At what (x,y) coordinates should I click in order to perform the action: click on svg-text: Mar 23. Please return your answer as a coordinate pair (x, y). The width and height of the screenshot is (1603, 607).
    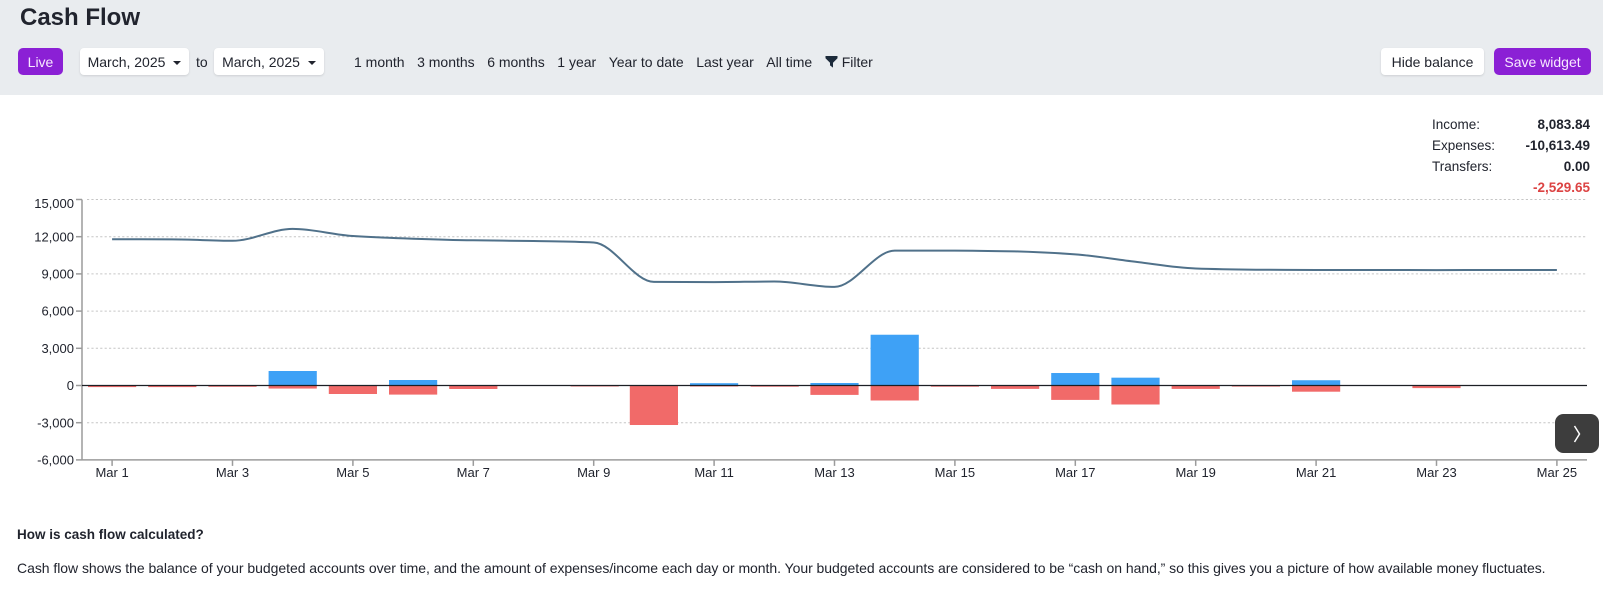
    Looking at the image, I should click on (1436, 472).